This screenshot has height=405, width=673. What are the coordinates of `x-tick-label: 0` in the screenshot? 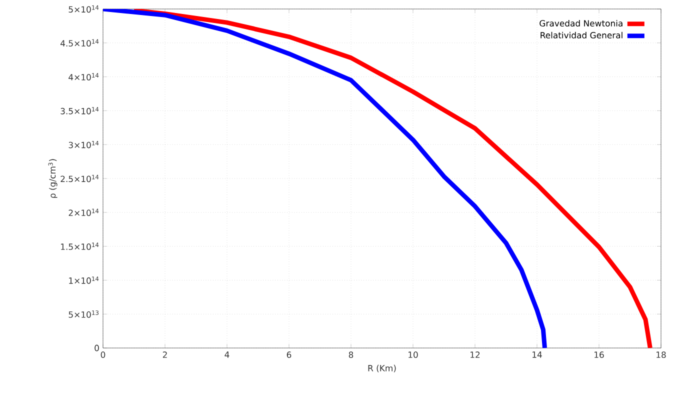 It's located at (103, 355).